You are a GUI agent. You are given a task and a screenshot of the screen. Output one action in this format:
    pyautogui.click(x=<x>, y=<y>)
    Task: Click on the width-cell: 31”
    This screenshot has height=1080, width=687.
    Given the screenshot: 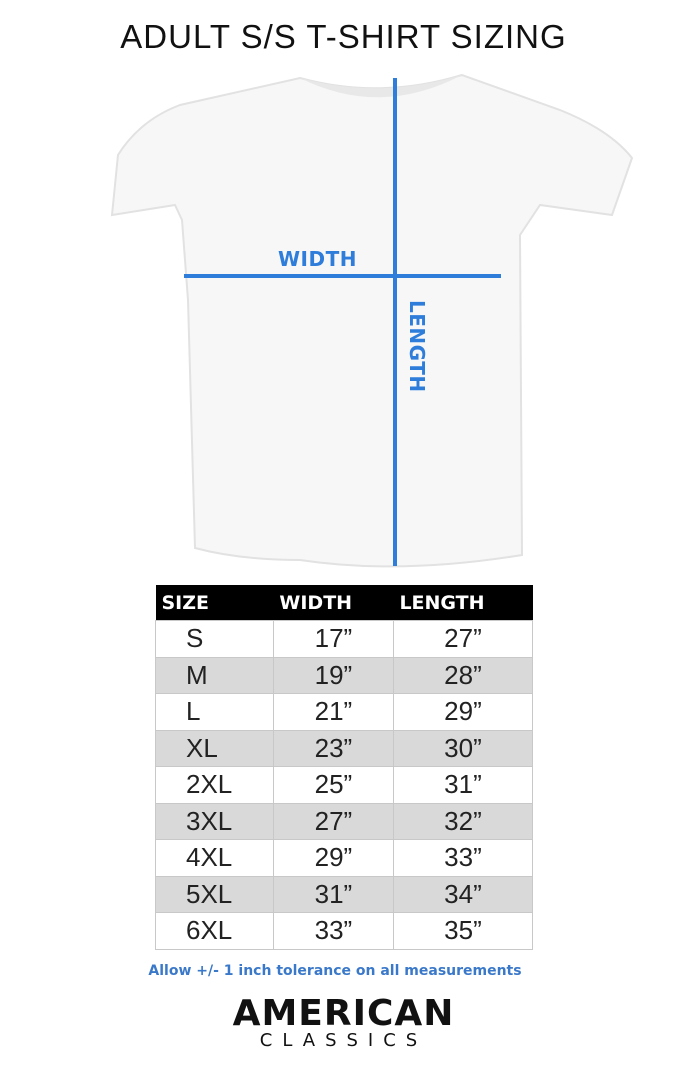 What is the action you would take?
    pyautogui.click(x=333, y=894)
    